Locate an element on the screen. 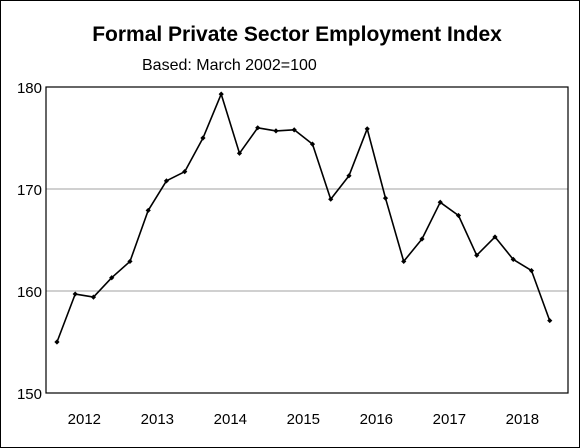  x-tick-label-2013: 2013 is located at coordinates (157, 419).